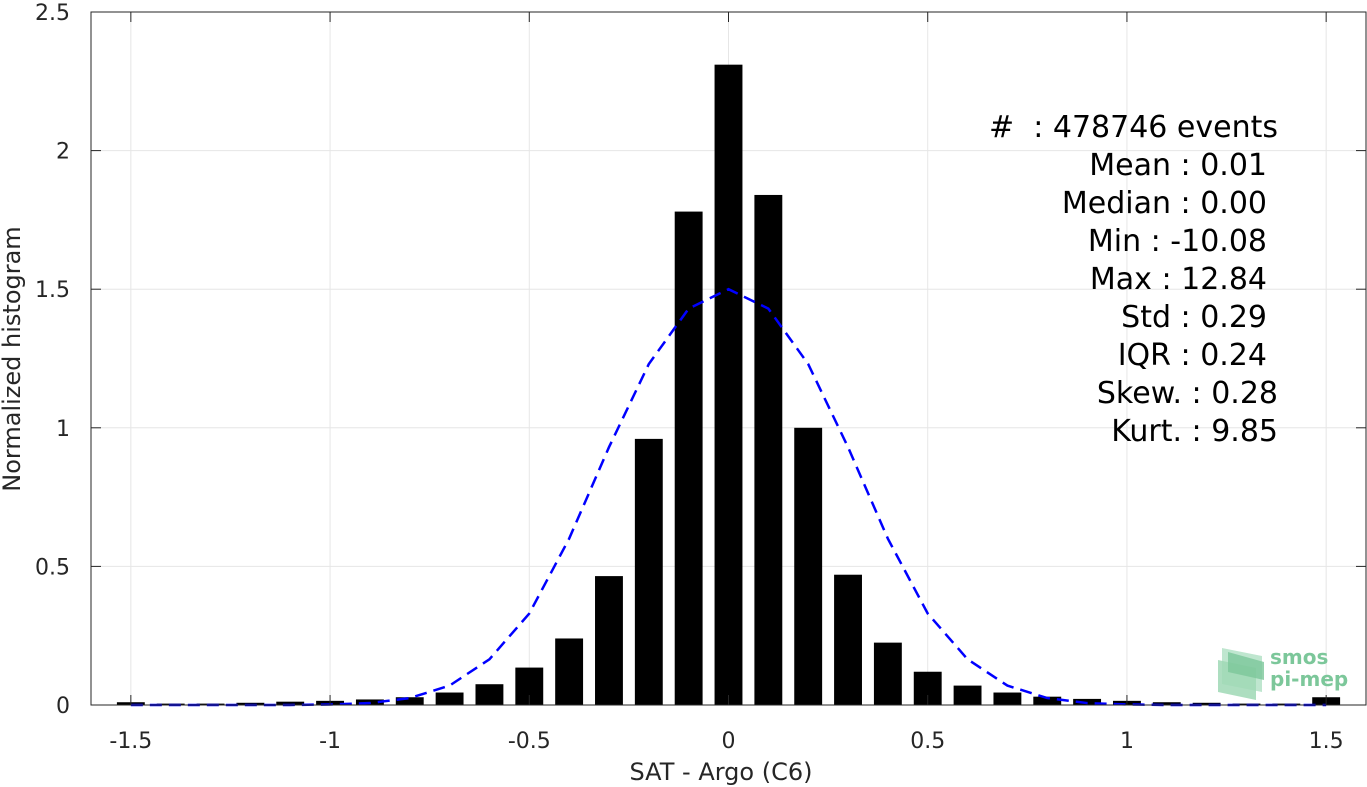 This screenshot has height=787, width=1367. I want to click on stat-line: Skew. : 0.28, so click(1187, 393).